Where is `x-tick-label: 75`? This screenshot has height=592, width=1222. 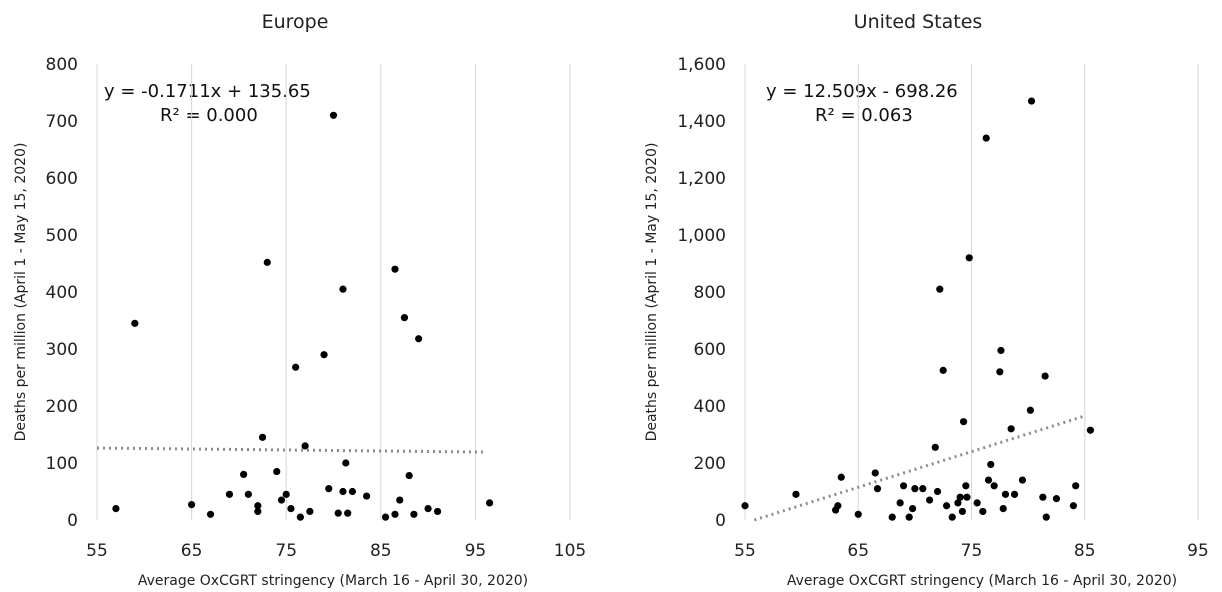 x-tick-label: 75 is located at coordinates (972, 551).